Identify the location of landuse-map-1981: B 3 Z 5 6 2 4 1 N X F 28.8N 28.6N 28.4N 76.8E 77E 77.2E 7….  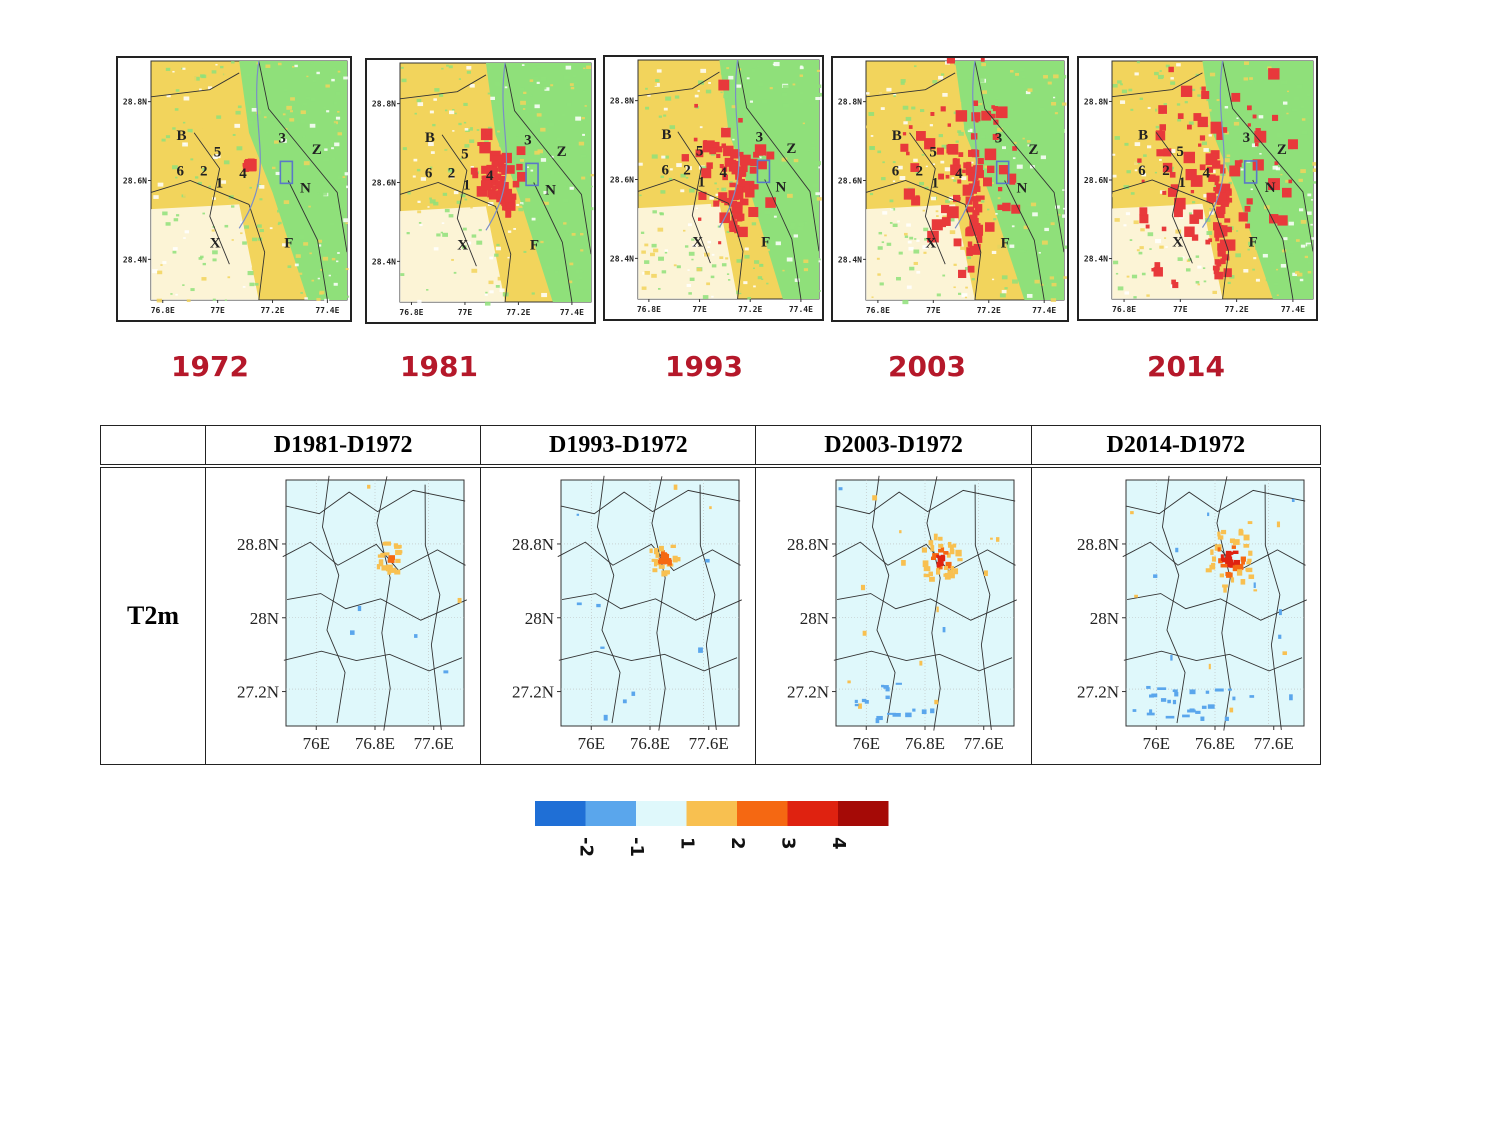
(480, 191).